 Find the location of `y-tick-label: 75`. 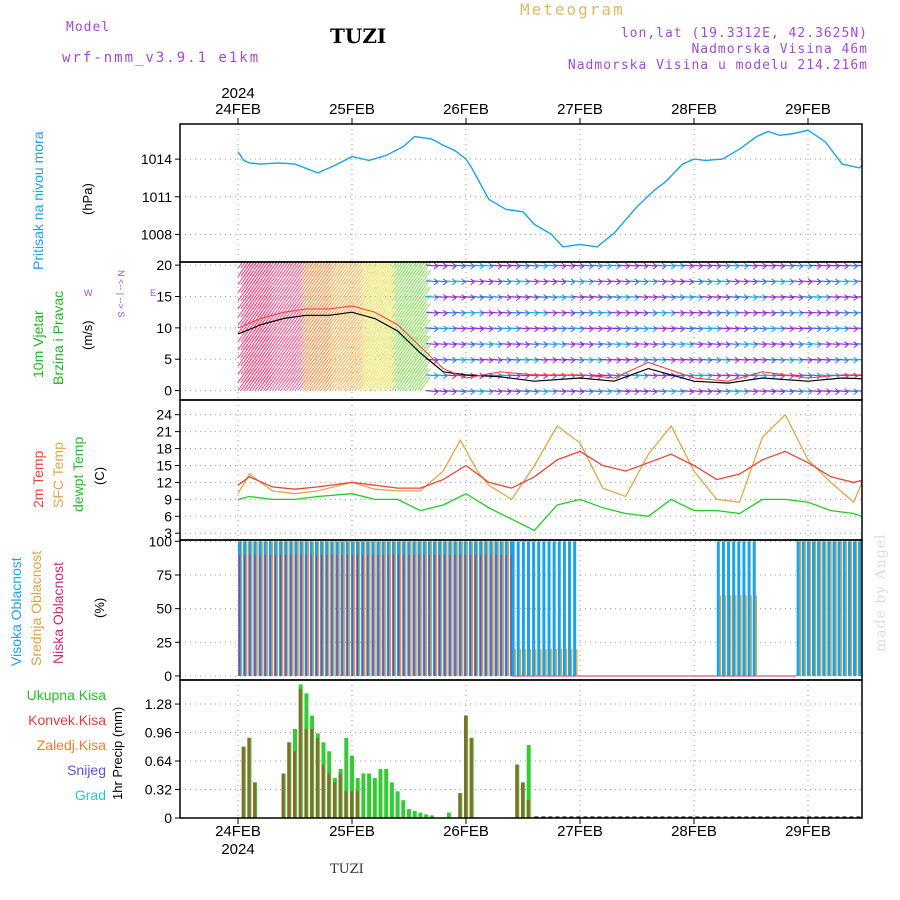

y-tick-label: 75 is located at coordinates (164, 575).